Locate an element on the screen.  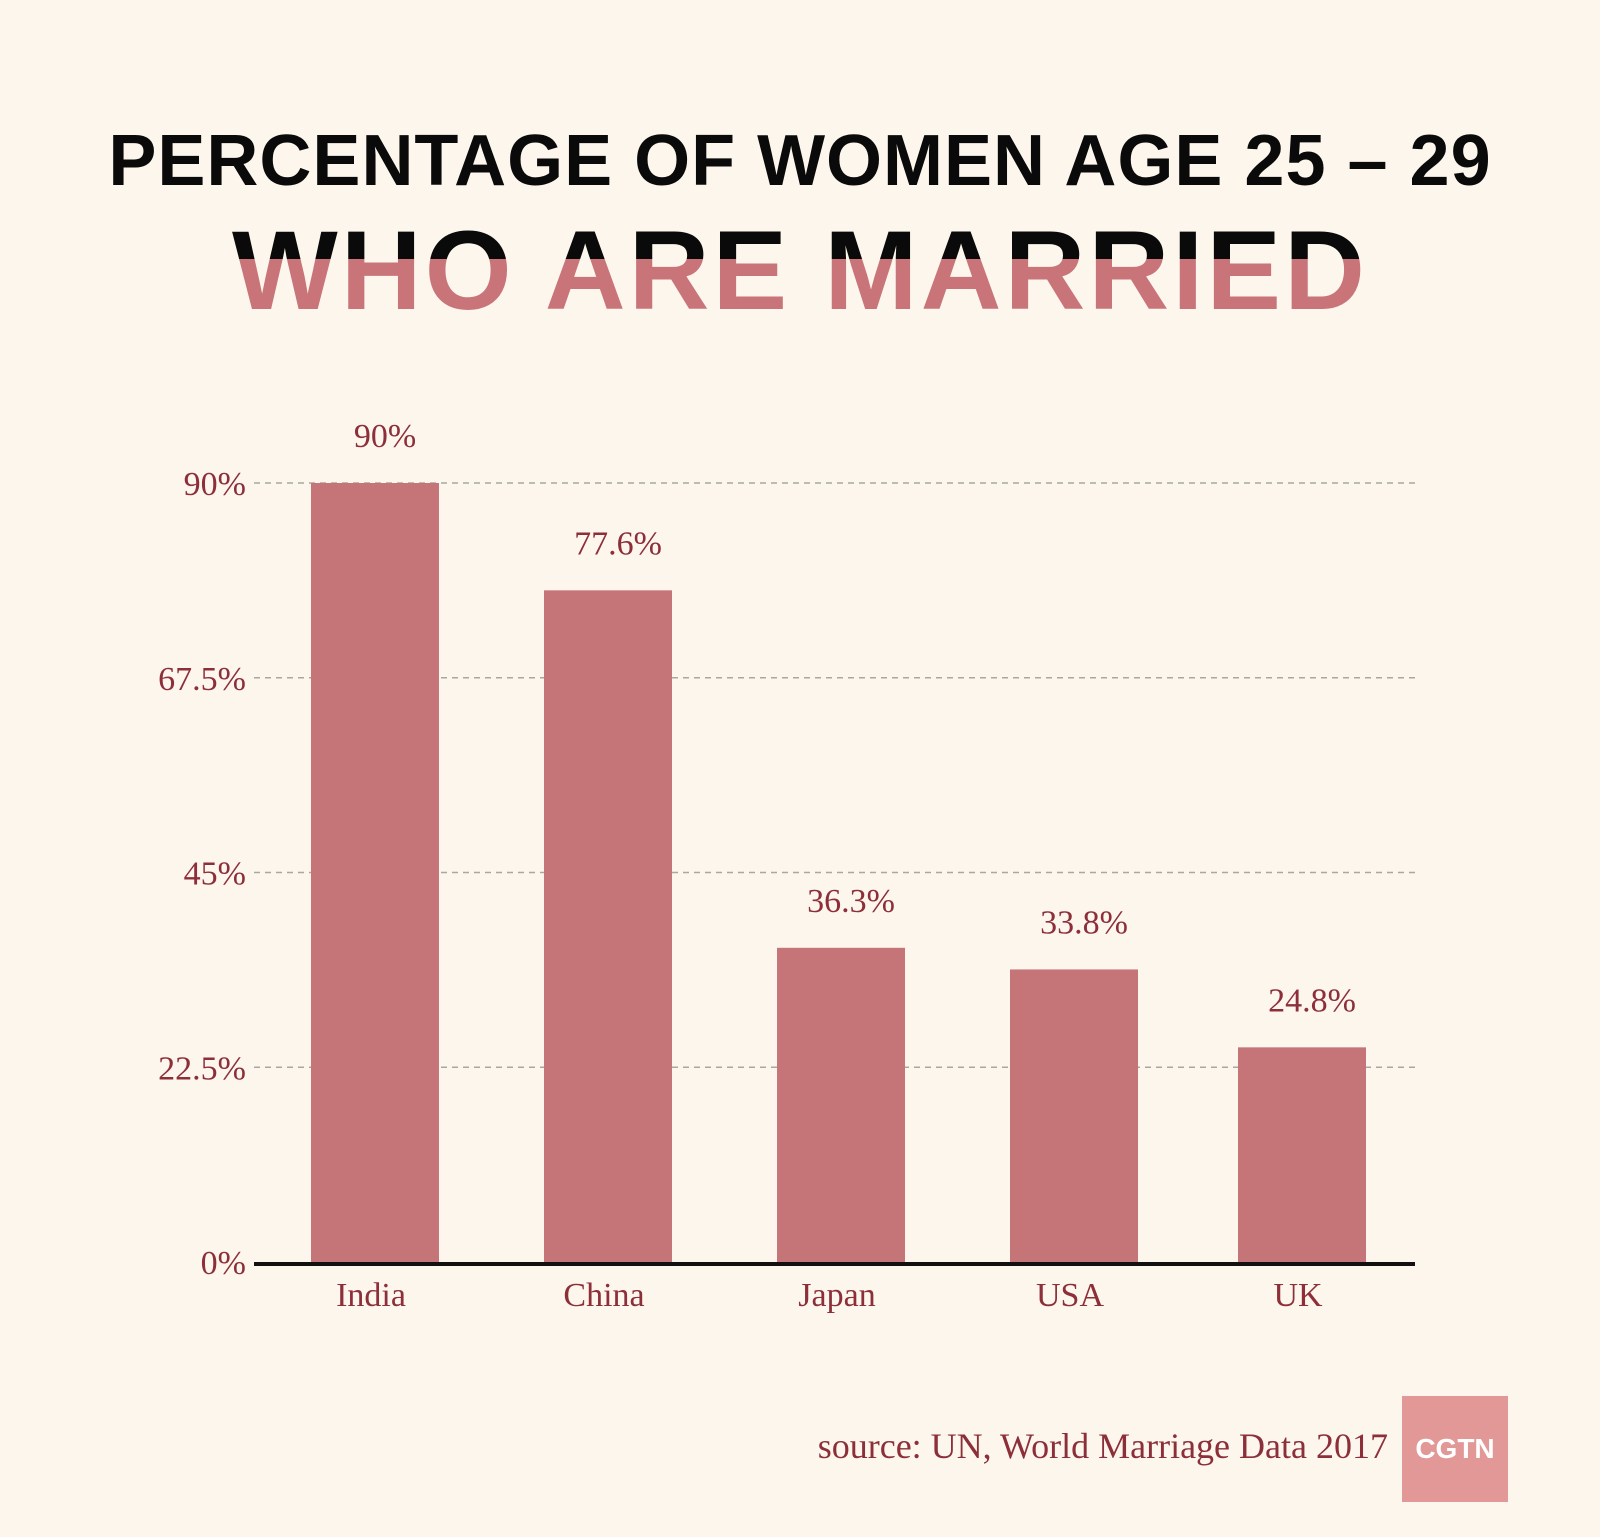
y-tick-label: 45% is located at coordinates (215, 874).